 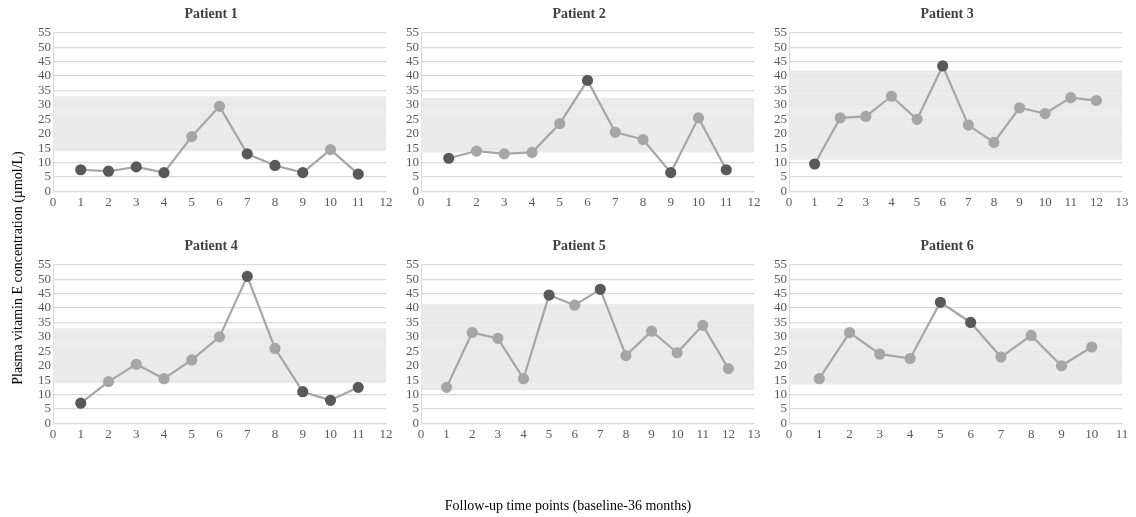 What do you see at coordinates (579, 246) in the screenshot?
I see `chart-title: Patient 5` at bounding box center [579, 246].